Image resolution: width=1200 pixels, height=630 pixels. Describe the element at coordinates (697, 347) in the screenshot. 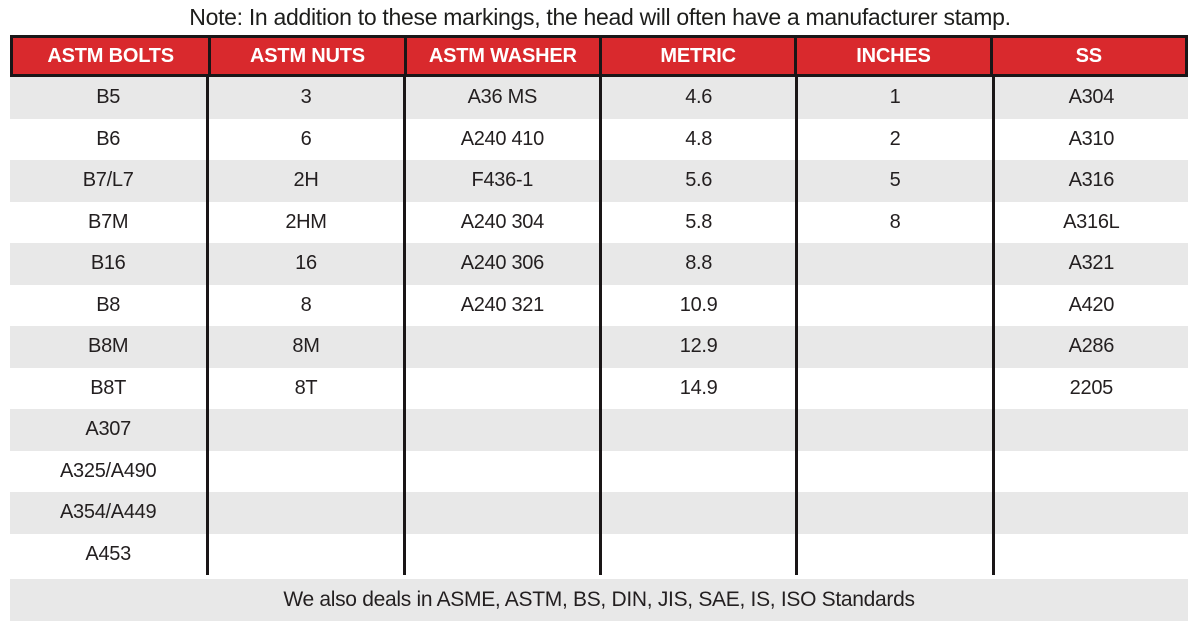

I see `table-cell: 12.9` at that location.